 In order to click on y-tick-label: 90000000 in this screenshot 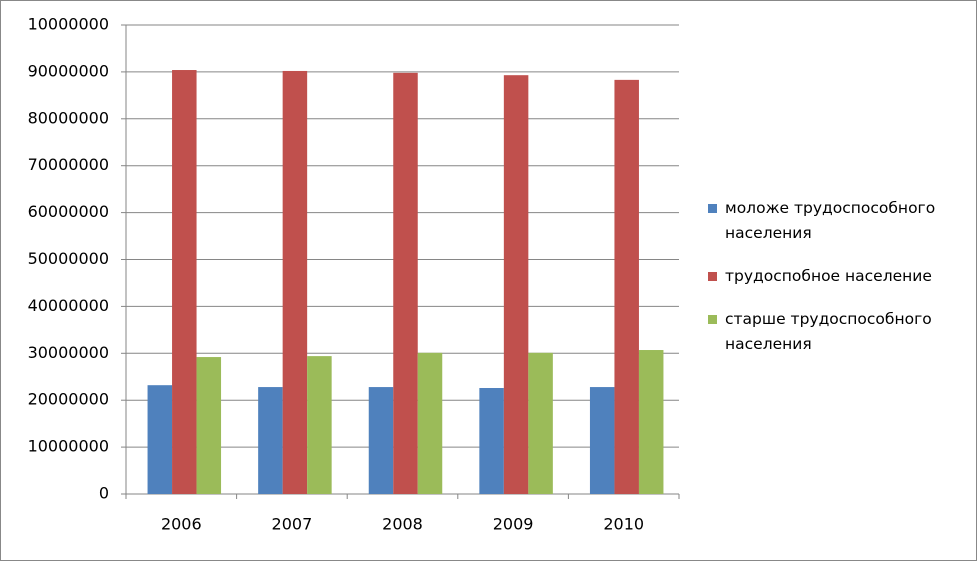, I will do `click(68, 70)`.